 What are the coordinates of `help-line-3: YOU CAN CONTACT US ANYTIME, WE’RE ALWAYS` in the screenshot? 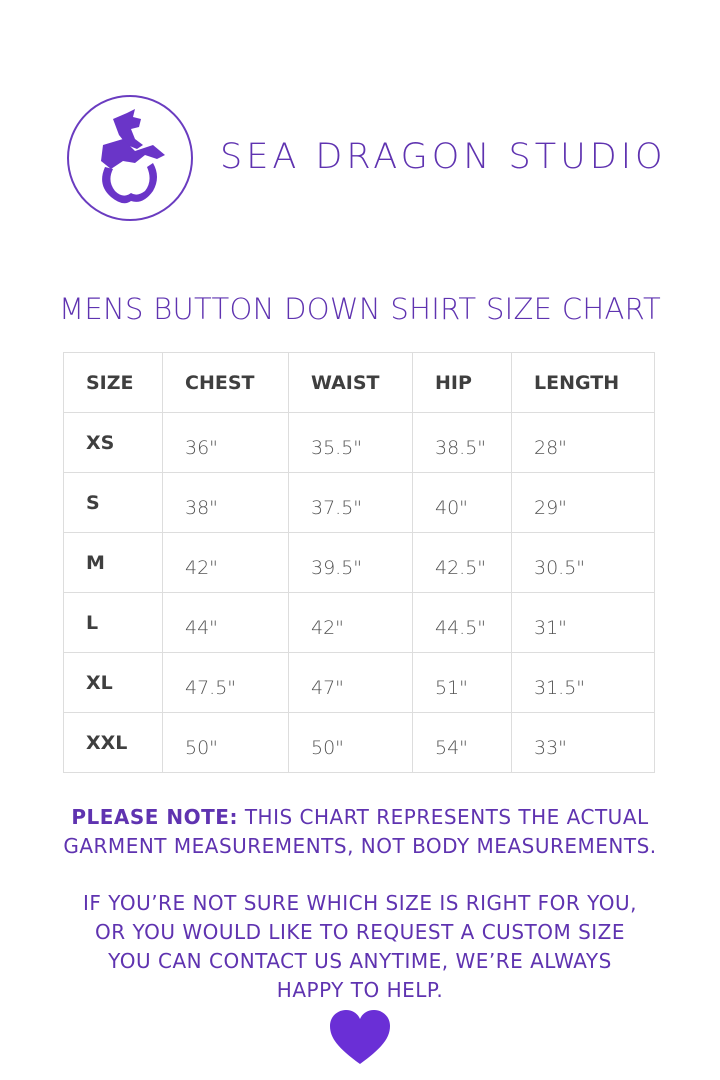 It's located at (360, 961).